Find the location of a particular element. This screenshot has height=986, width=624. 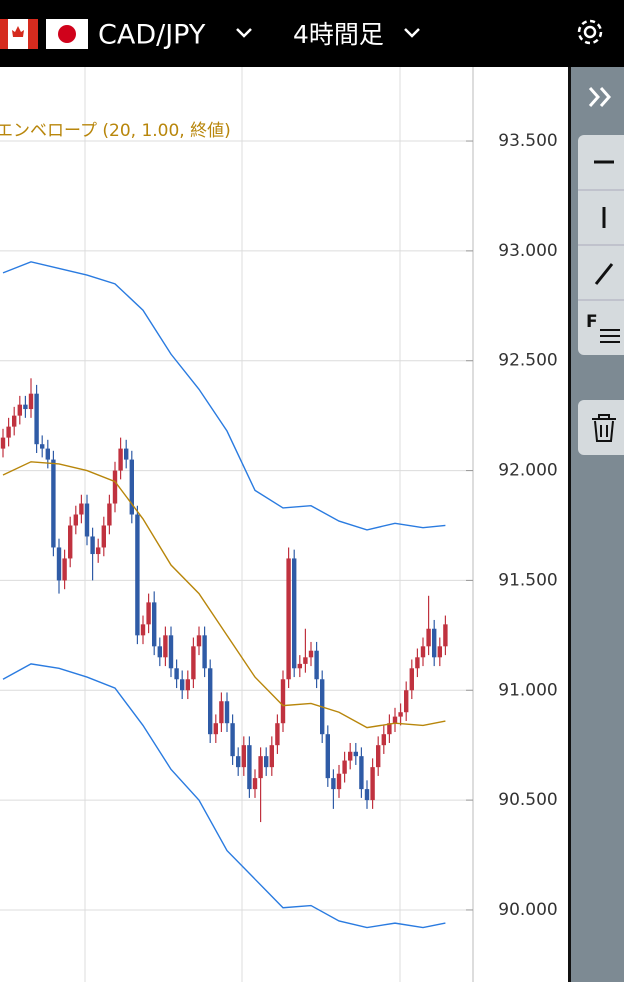

jpy-flag is located at coordinates (67, 34).